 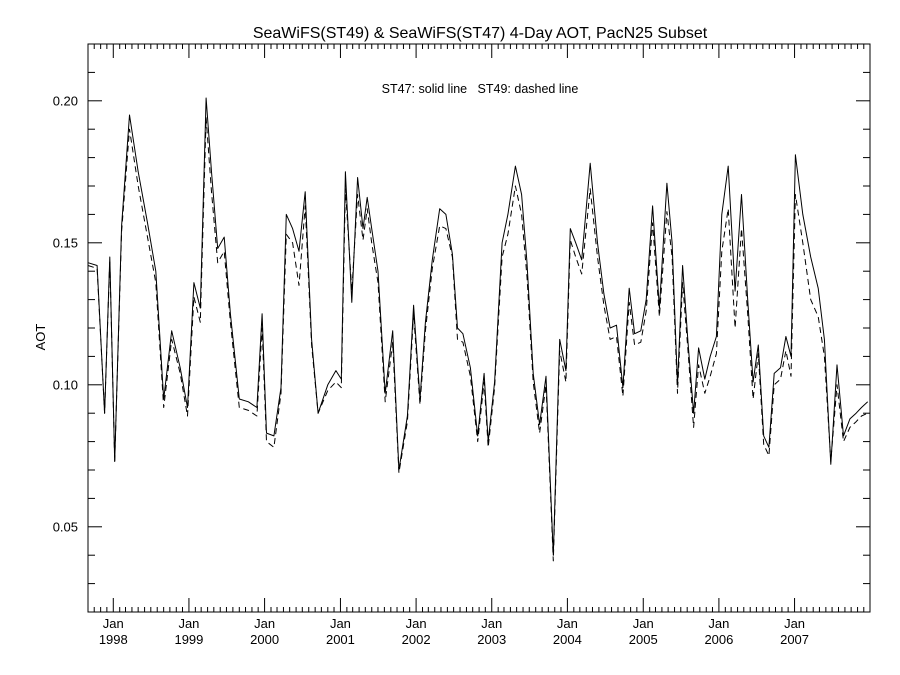 I want to click on x-tick-label-year: 2004, so click(x=567, y=639).